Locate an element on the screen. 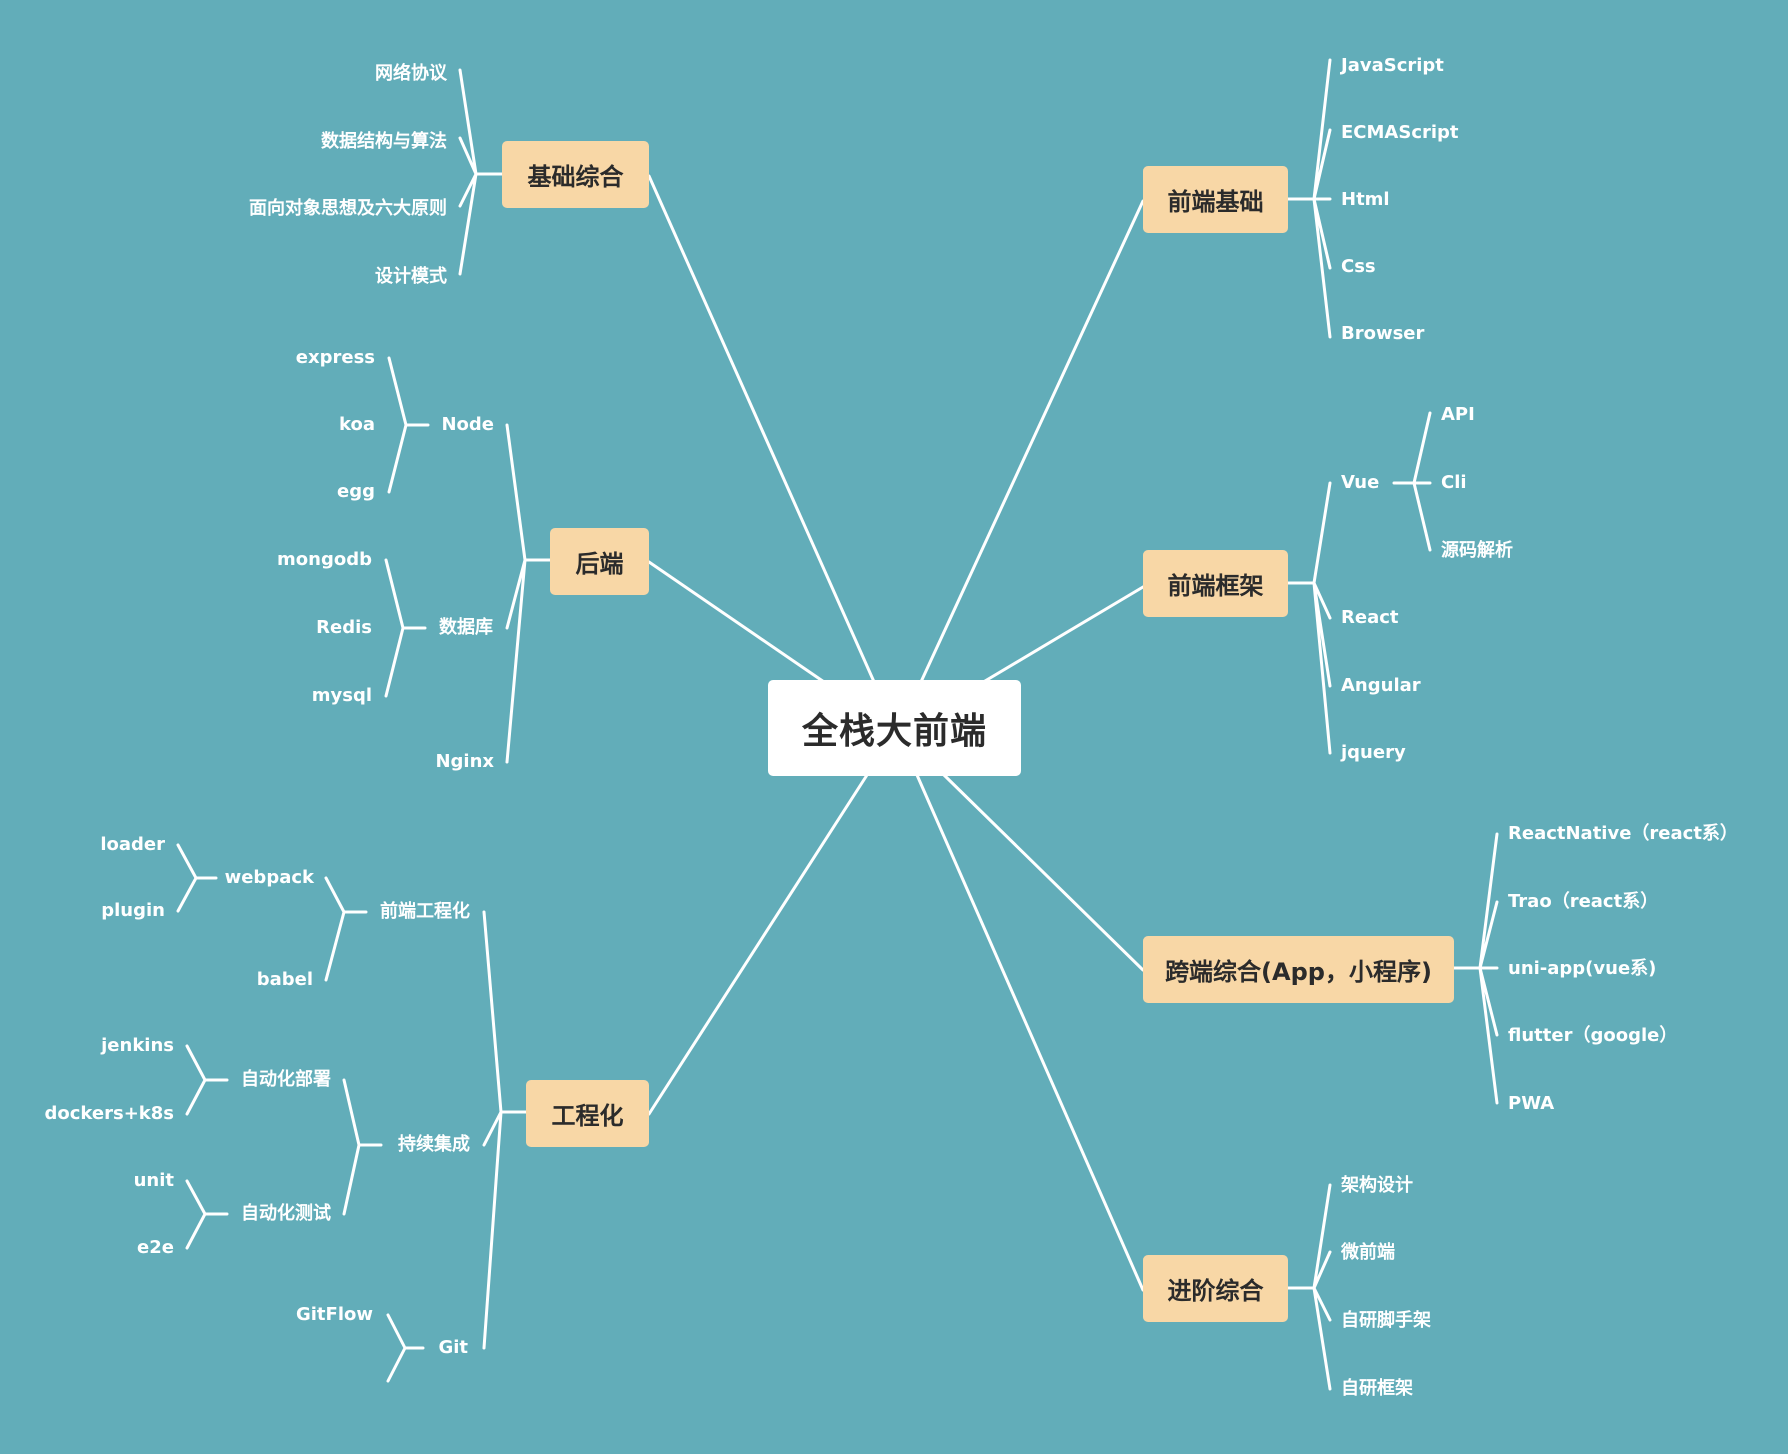  sub-label-nginx: Nginx is located at coordinates (464, 761).